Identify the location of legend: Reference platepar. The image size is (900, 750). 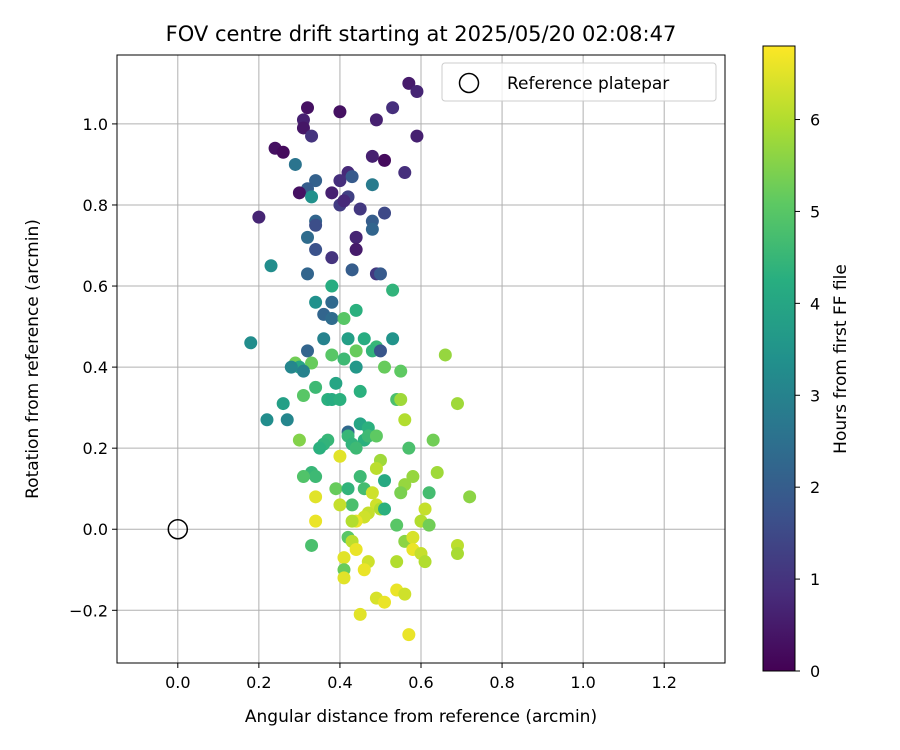
(579, 82).